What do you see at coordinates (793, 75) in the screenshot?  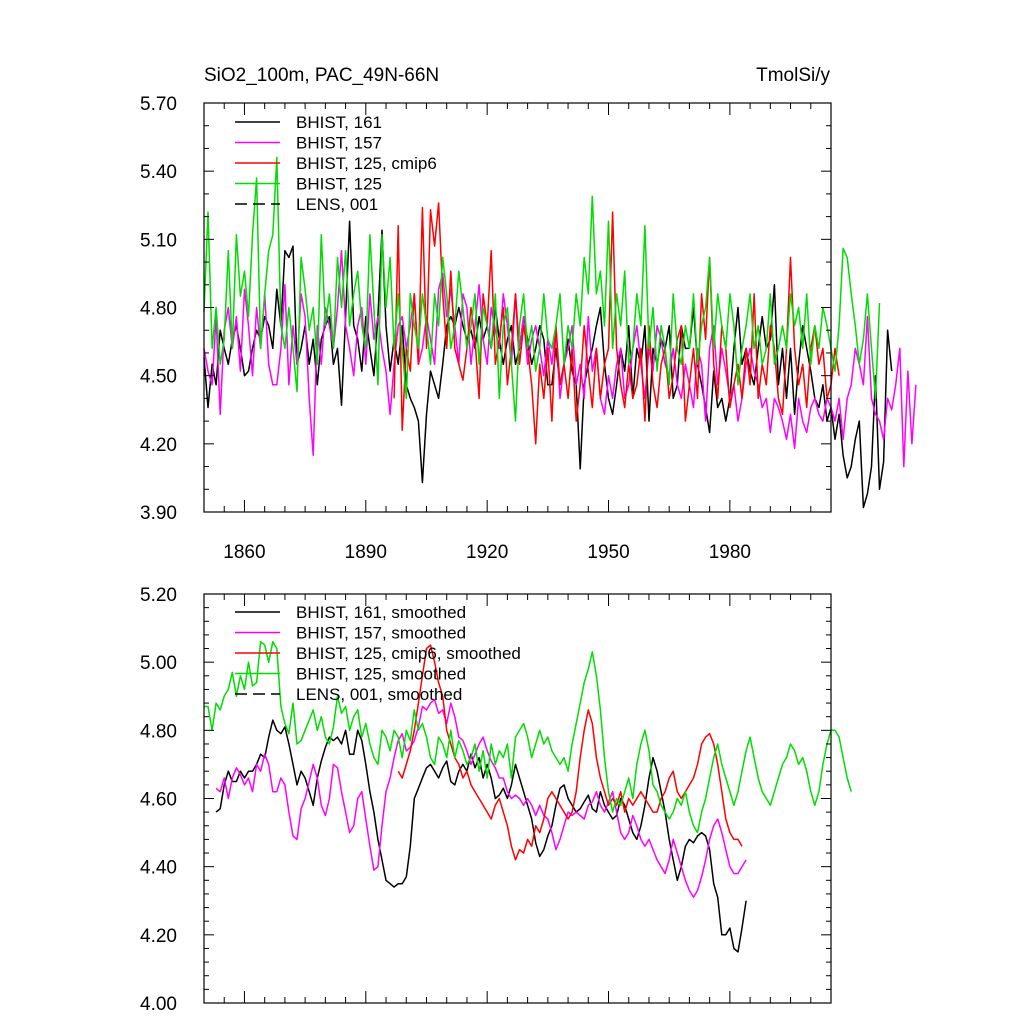 I see `top-title-right: TmolSi/y` at bounding box center [793, 75].